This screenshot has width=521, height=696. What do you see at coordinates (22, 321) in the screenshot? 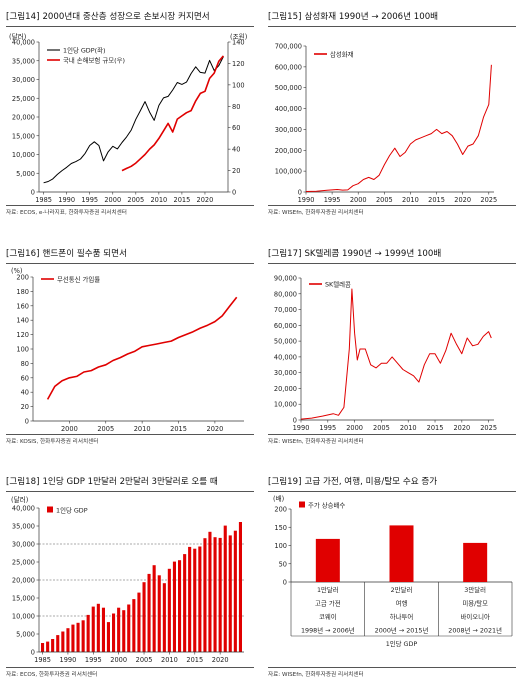
I see `y-tick-label: 140` at bounding box center [22, 321].